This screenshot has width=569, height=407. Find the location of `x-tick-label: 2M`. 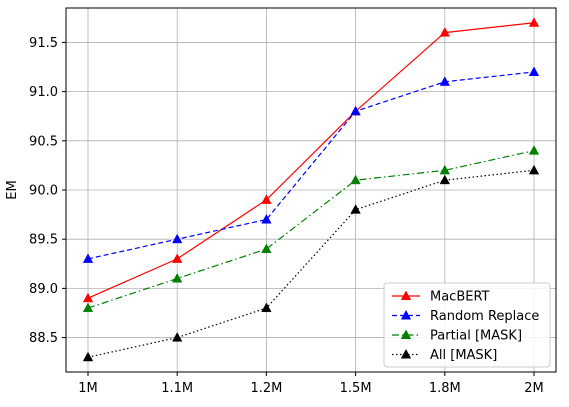

x-tick-label: 2M is located at coordinates (534, 388).